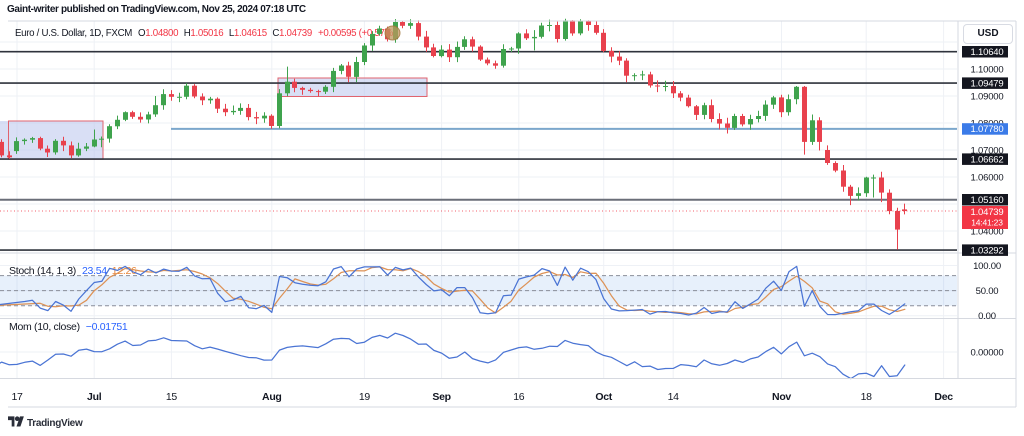 The image size is (1024, 436). What do you see at coordinates (272, 397) in the screenshot?
I see `svg-text: Aug` at bounding box center [272, 397].